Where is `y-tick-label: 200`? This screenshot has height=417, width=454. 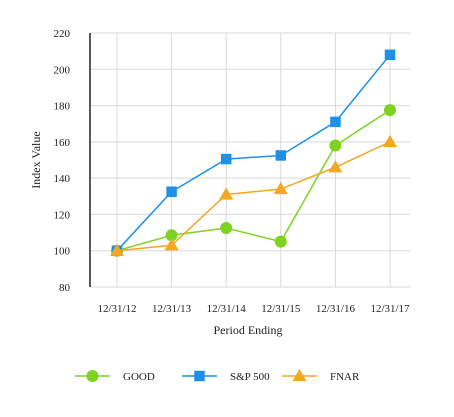 y-tick-label: 200 is located at coordinates (62, 70).